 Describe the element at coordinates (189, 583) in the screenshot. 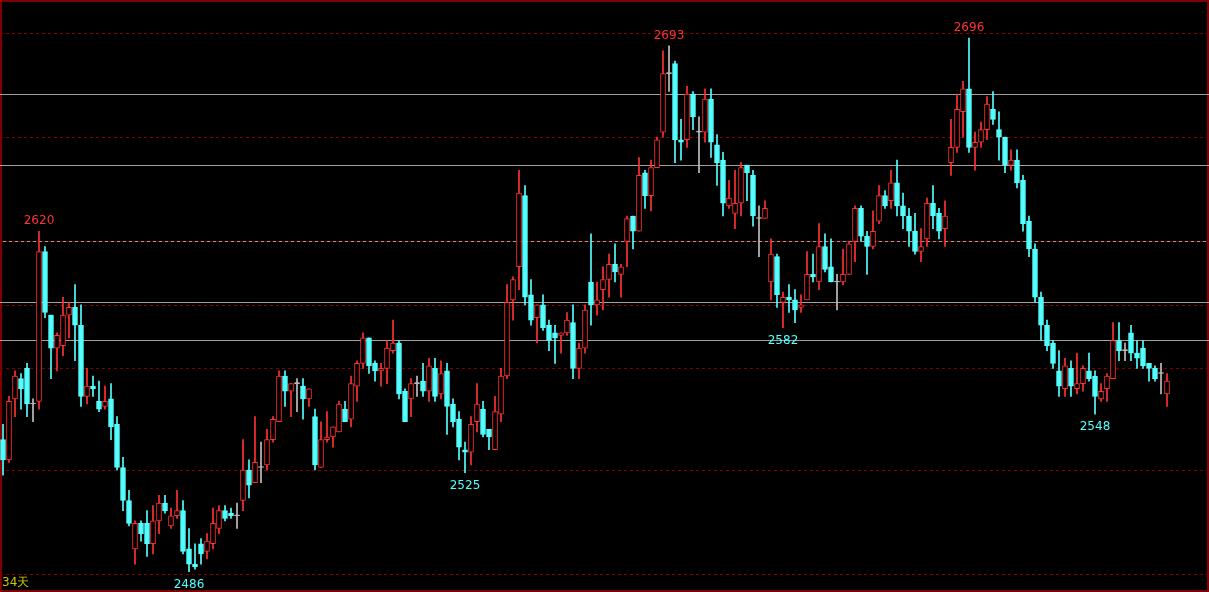

I see `annotation: 2486` at that location.